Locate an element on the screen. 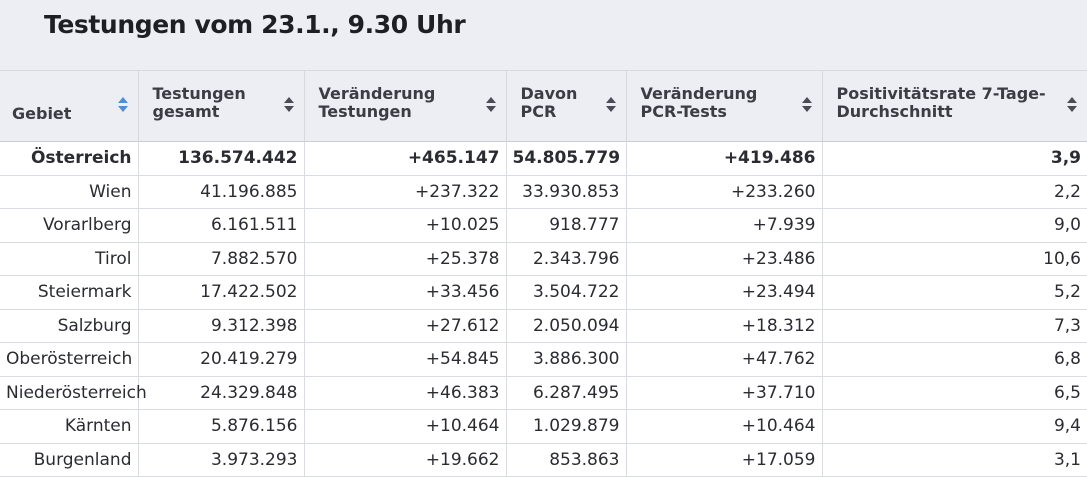 This screenshot has width=1087, height=477. cell-positivitaetsrate: 9,4 is located at coordinates (954, 426).